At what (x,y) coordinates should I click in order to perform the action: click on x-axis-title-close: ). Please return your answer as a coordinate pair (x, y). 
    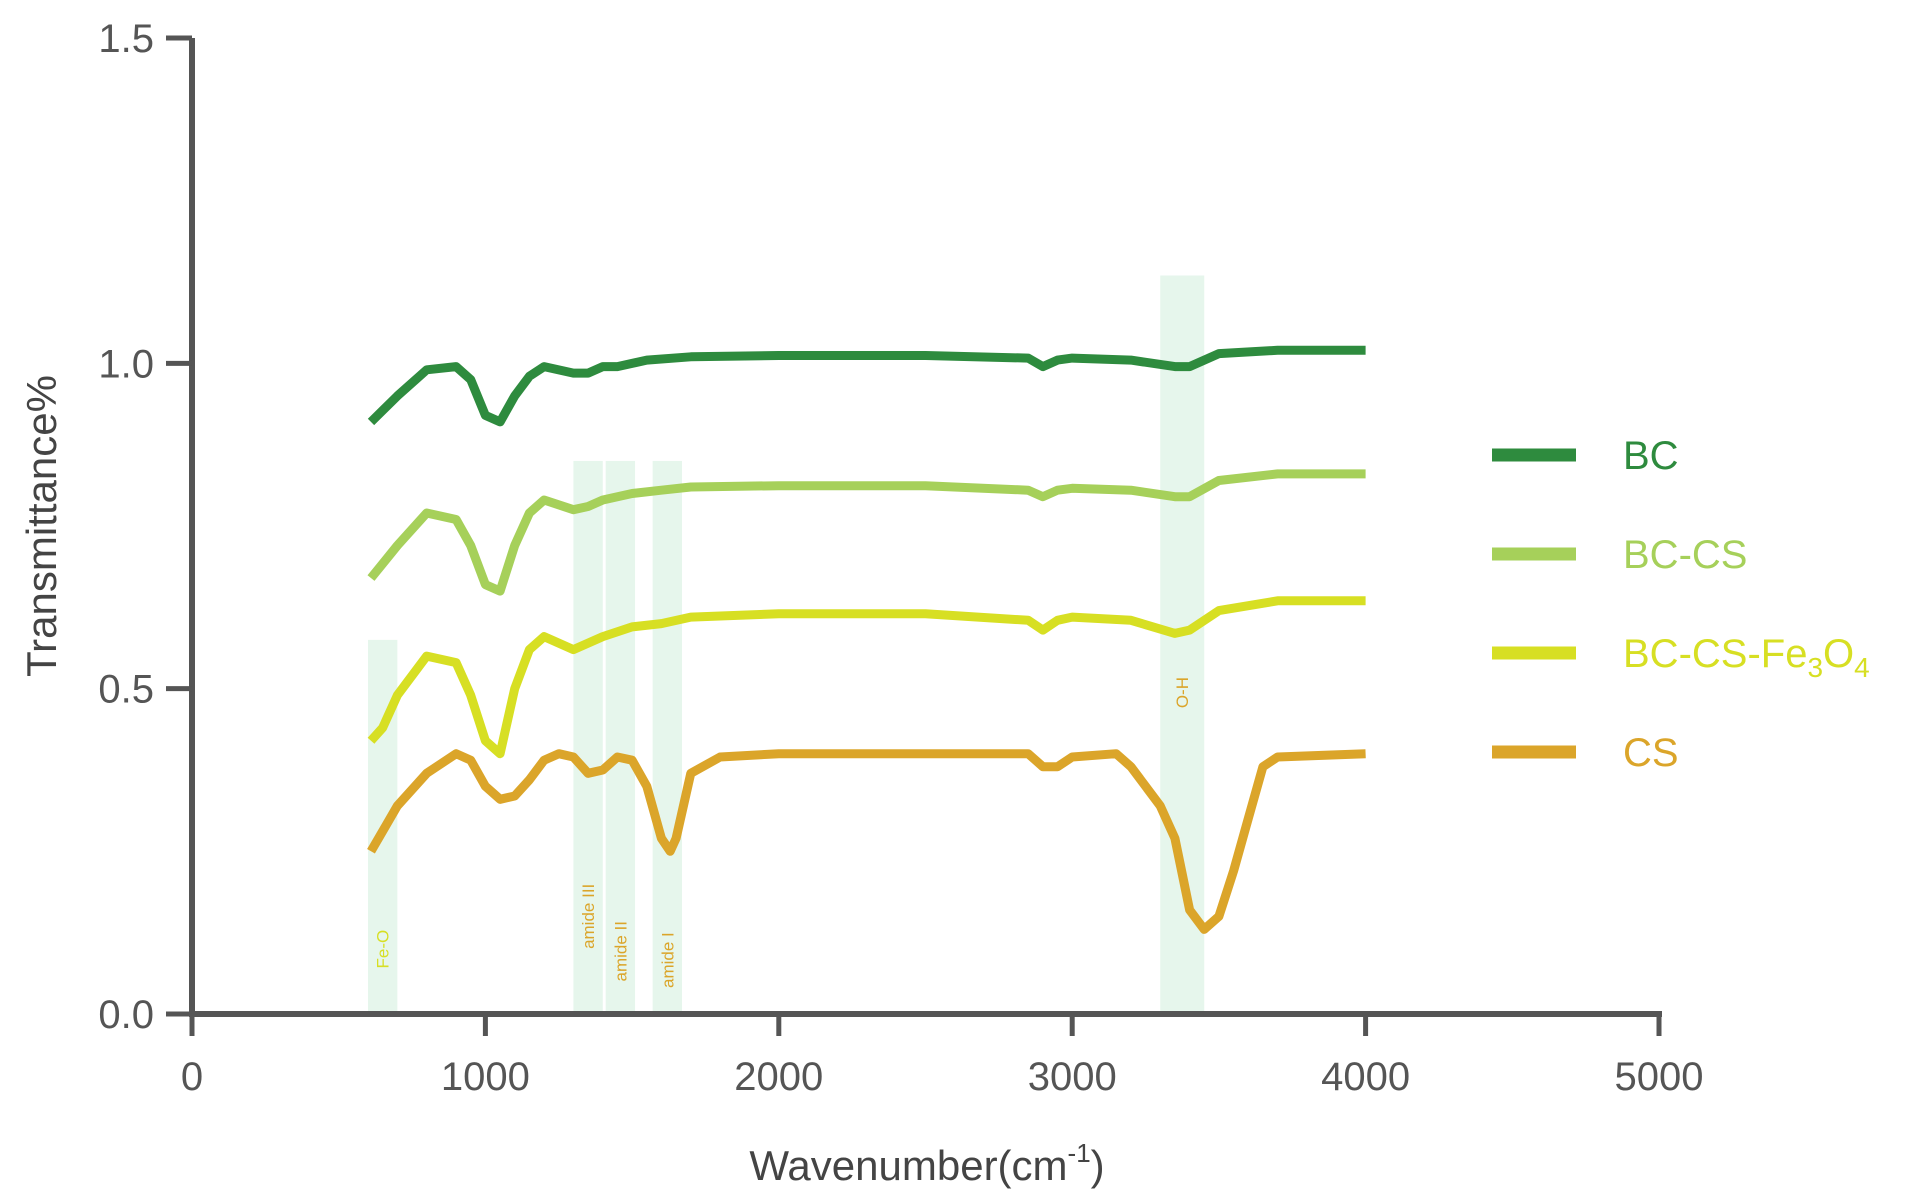
    Looking at the image, I should click on (1098, 1165).